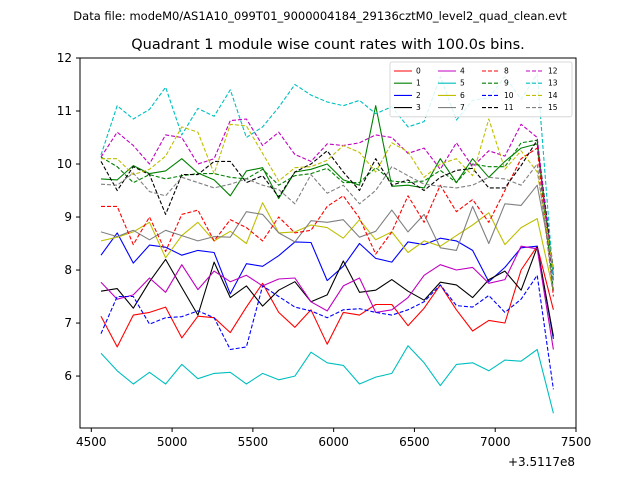 The width and height of the screenshot is (640, 480). What do you see at coordinates (64, 164) in the screenshot?
I see `y-tick-label: 10` at bounding box center [64, 164].